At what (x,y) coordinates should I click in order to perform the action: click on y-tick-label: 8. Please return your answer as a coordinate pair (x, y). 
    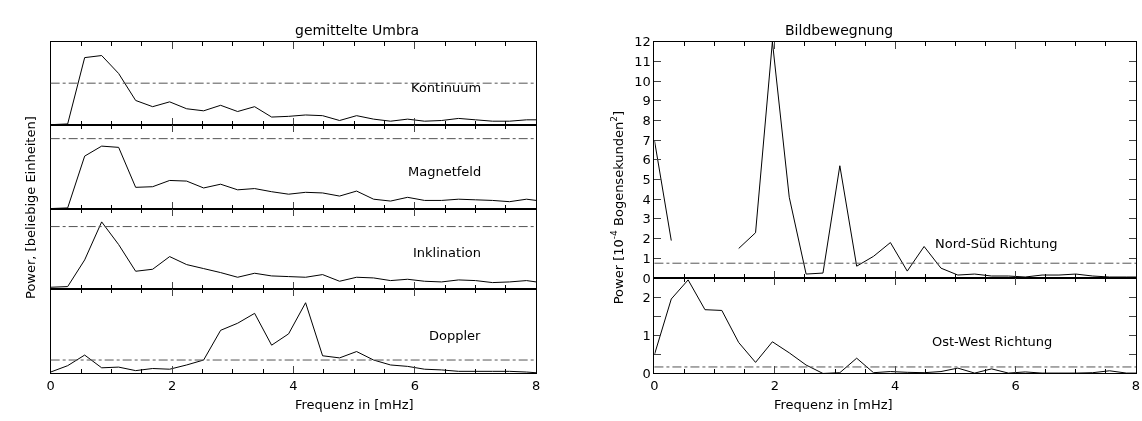
    Looking at the image, I should click on (646, 121).